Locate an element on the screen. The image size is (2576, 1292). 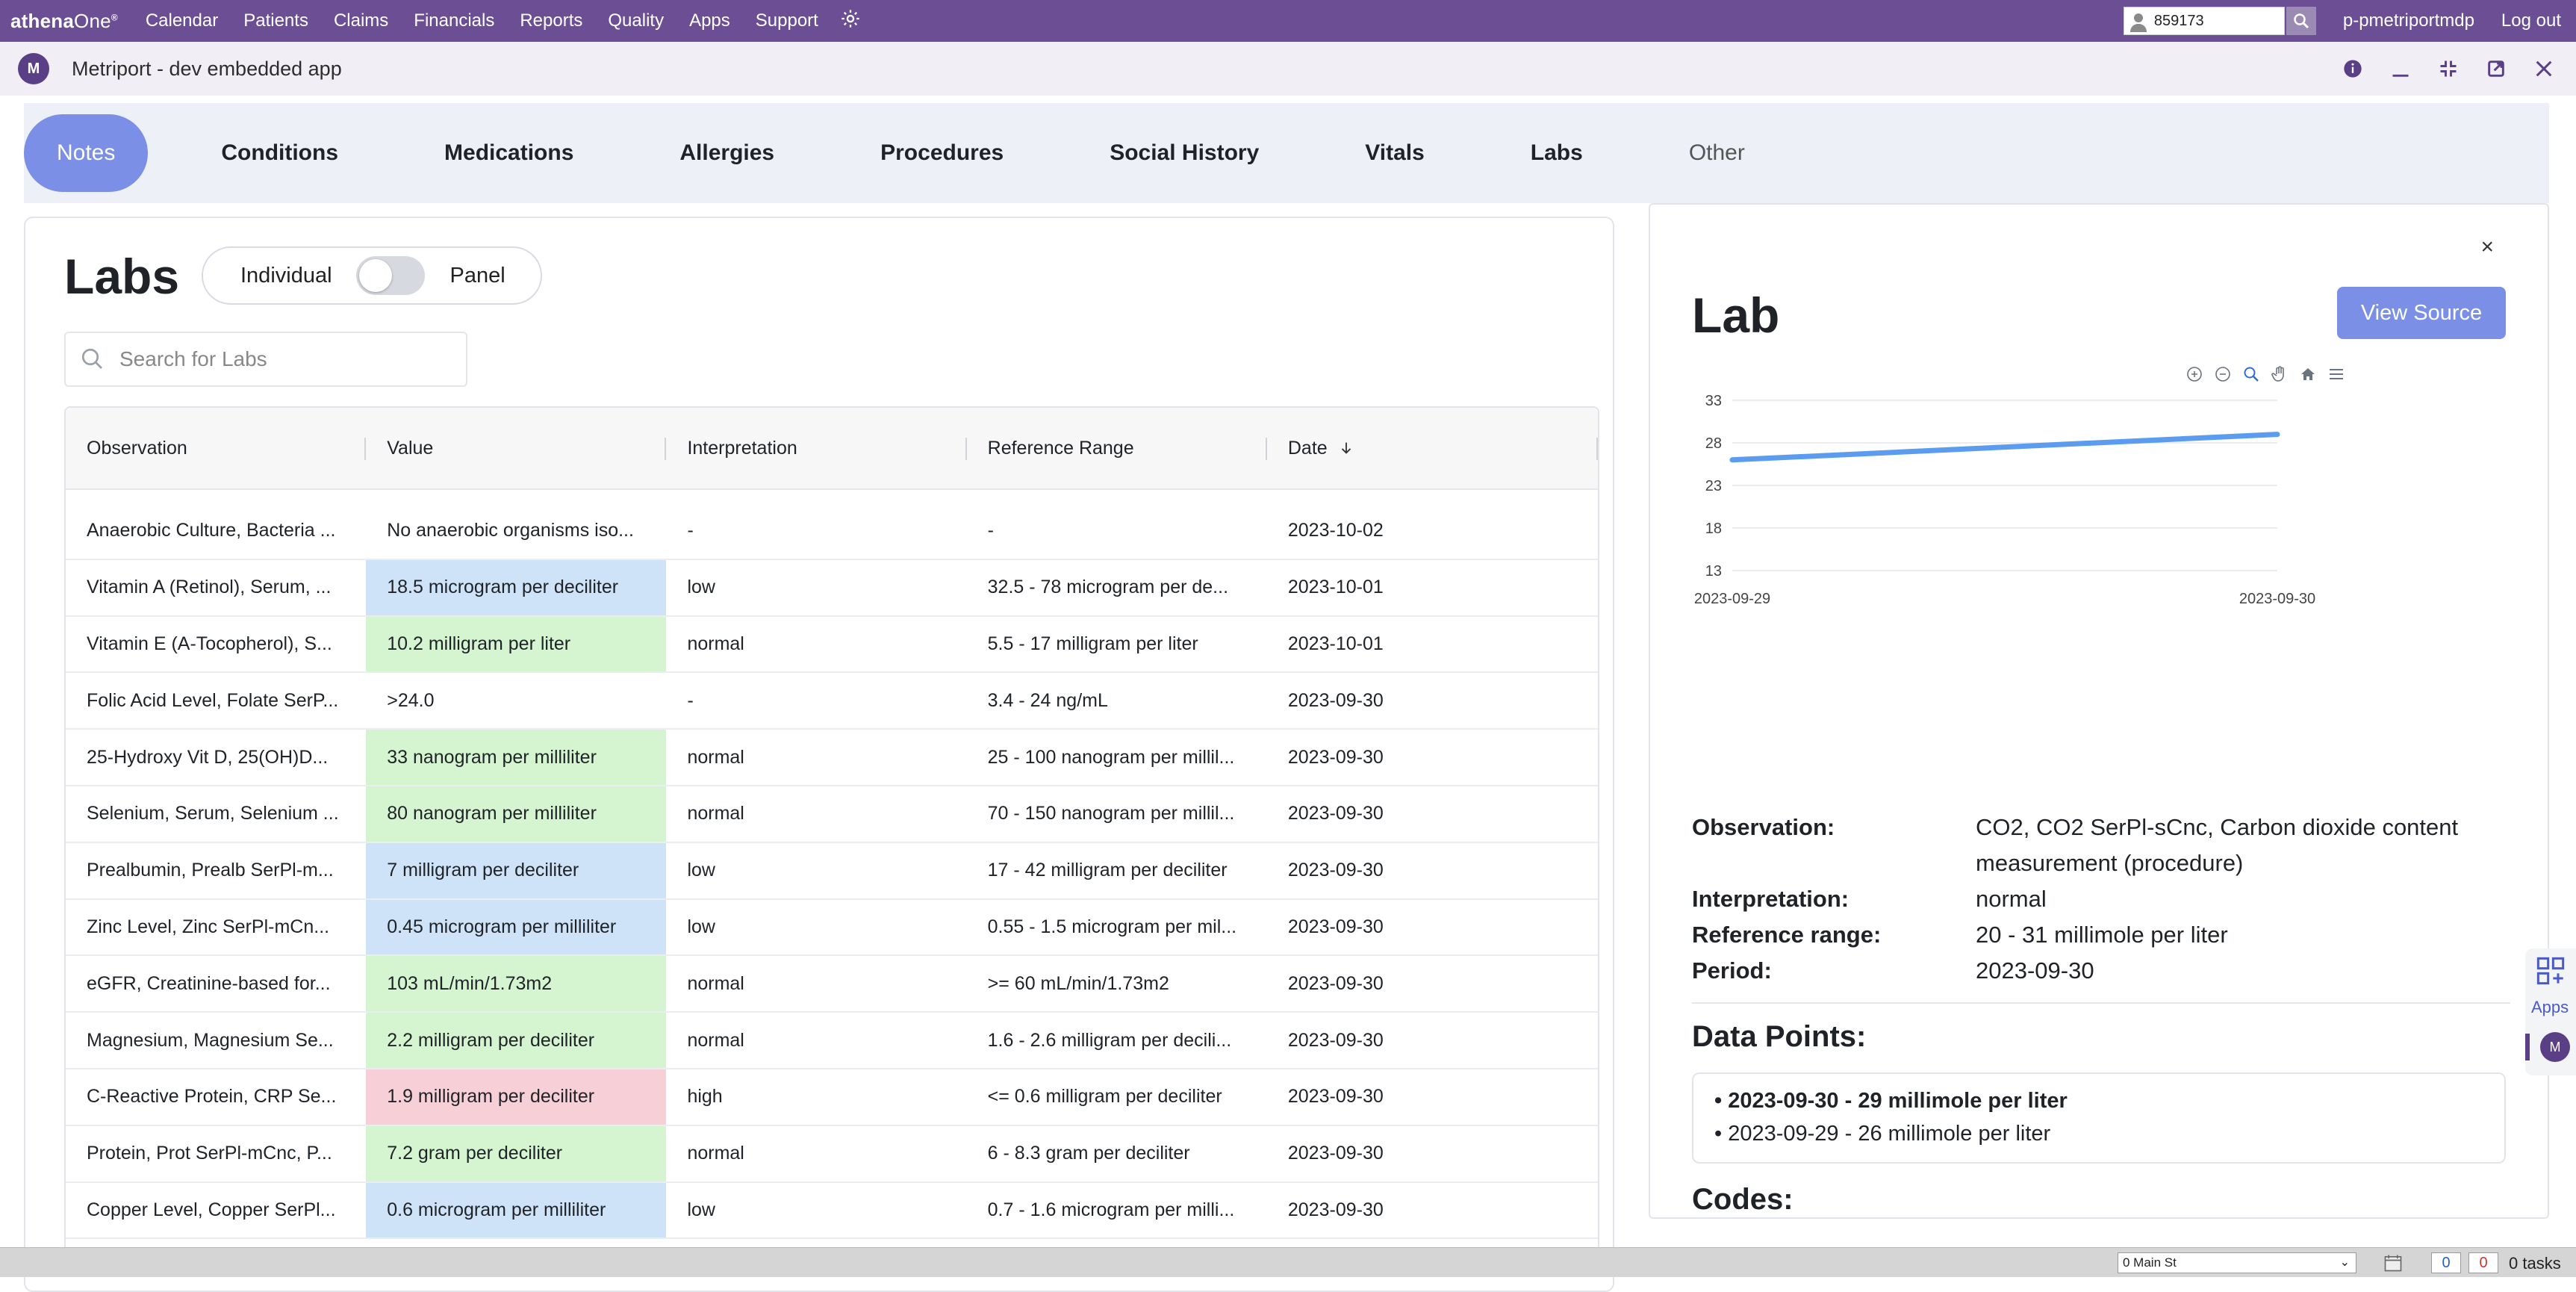
alert-count-badge: 0 is located at coordinates (2483, 1262).